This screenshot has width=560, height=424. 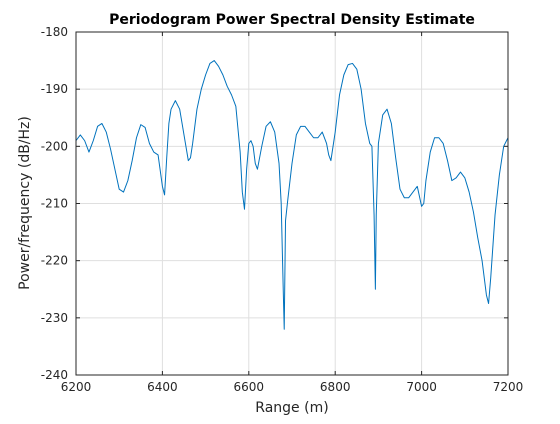 What do you see at coordinates (421, 387) in the screenshot?
I see `x-tick-label: 7000` at bounding box center [421, 387].